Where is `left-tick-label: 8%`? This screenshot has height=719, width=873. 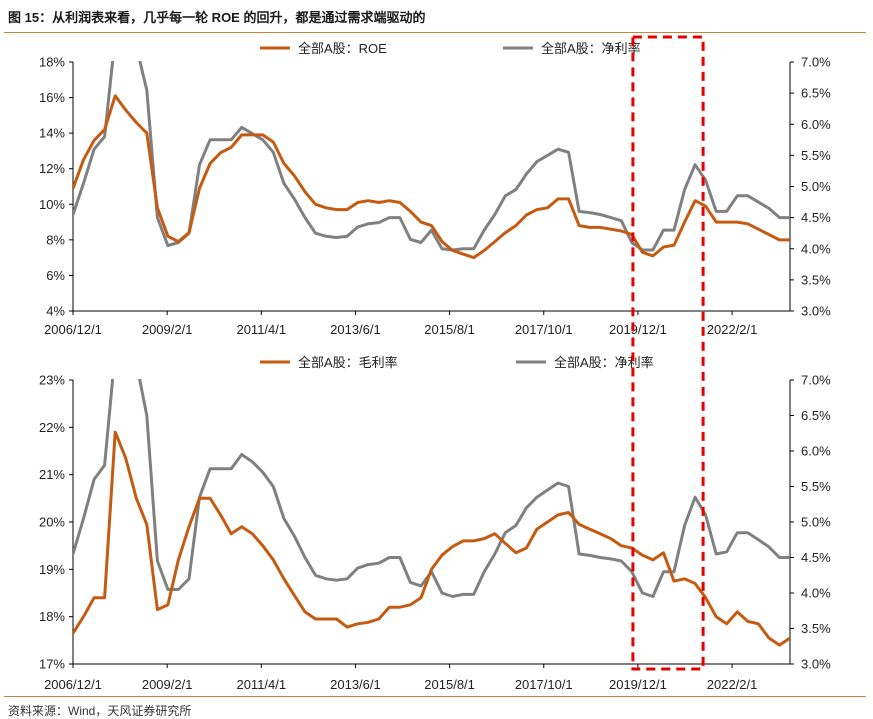 left-tick-label: 8% is located at coordinates (55, 239).